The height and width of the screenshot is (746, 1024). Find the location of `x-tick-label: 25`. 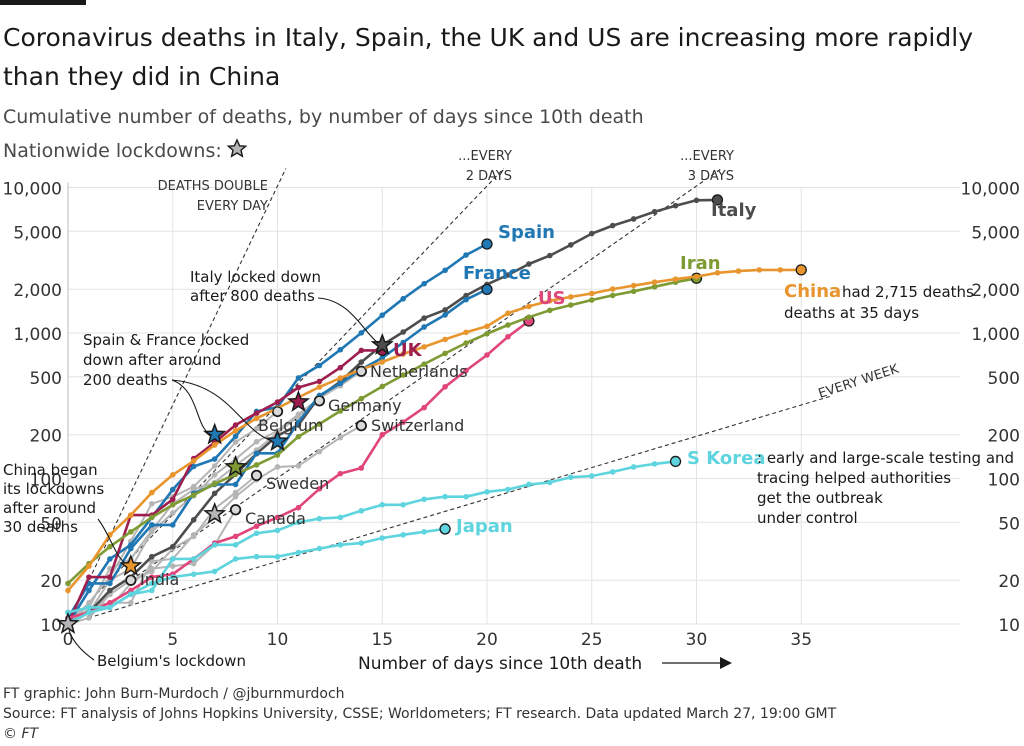

x-tick-label: 25 is located at coordinates (592, 640).